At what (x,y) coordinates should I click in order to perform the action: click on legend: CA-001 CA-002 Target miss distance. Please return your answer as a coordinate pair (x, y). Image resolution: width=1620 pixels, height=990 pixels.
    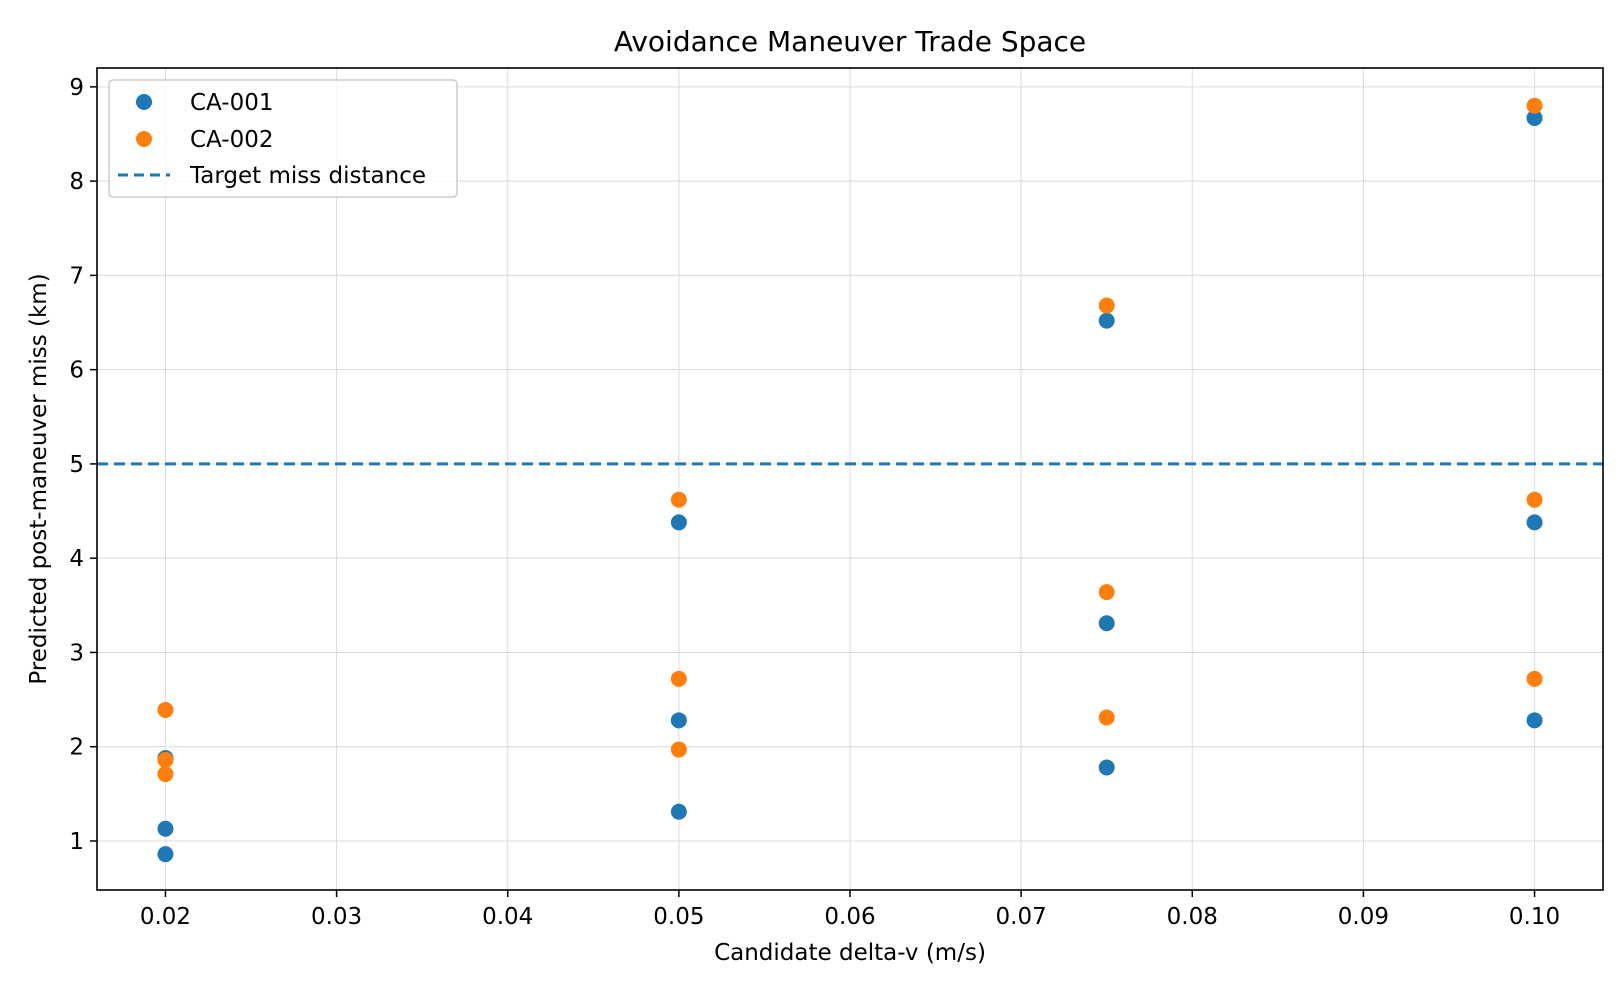
    Looking at the image, I should click on (283, 138).